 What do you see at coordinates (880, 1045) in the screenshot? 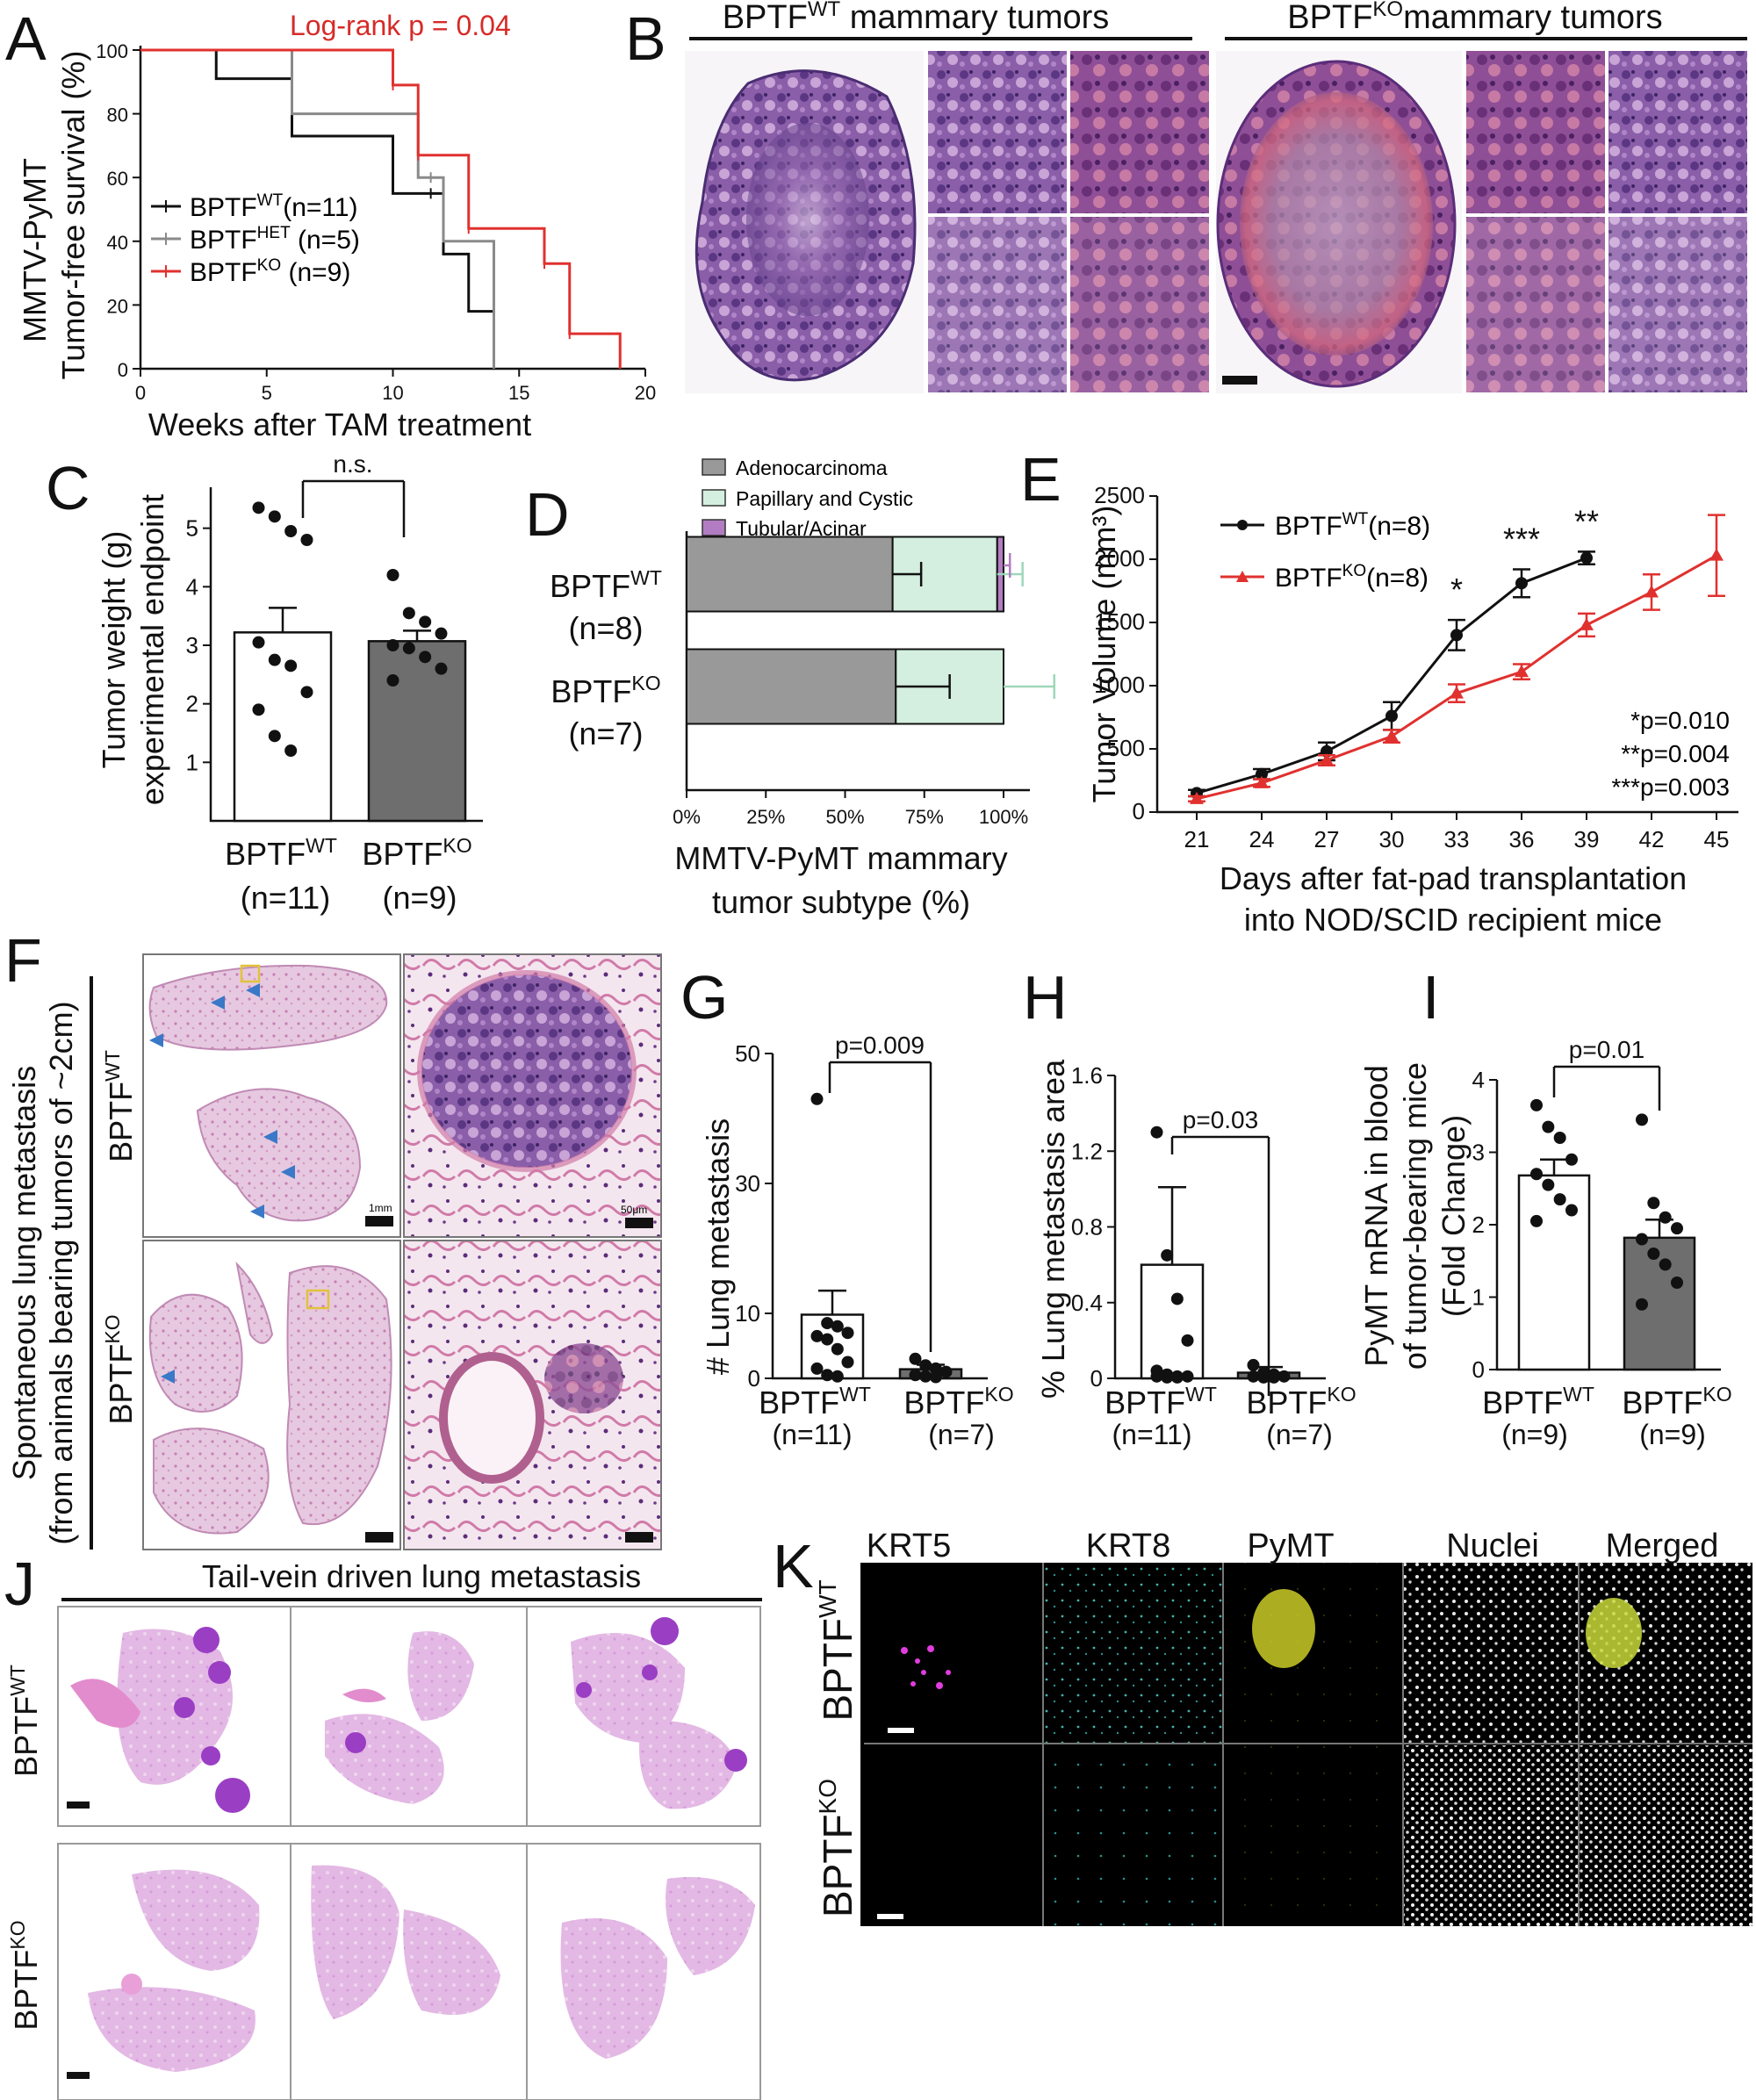
I see `sig-label-g: p=0.009` at bounding box center [880, 1045].